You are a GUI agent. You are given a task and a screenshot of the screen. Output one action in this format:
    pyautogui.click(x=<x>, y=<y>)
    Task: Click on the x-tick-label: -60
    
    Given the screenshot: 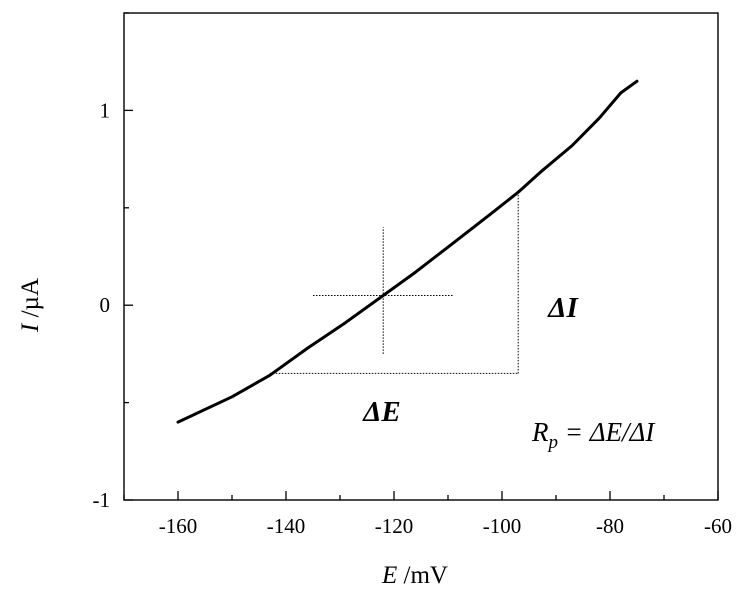 What is the action you would take?
    pyautogui.click(x=718, y=526)
    